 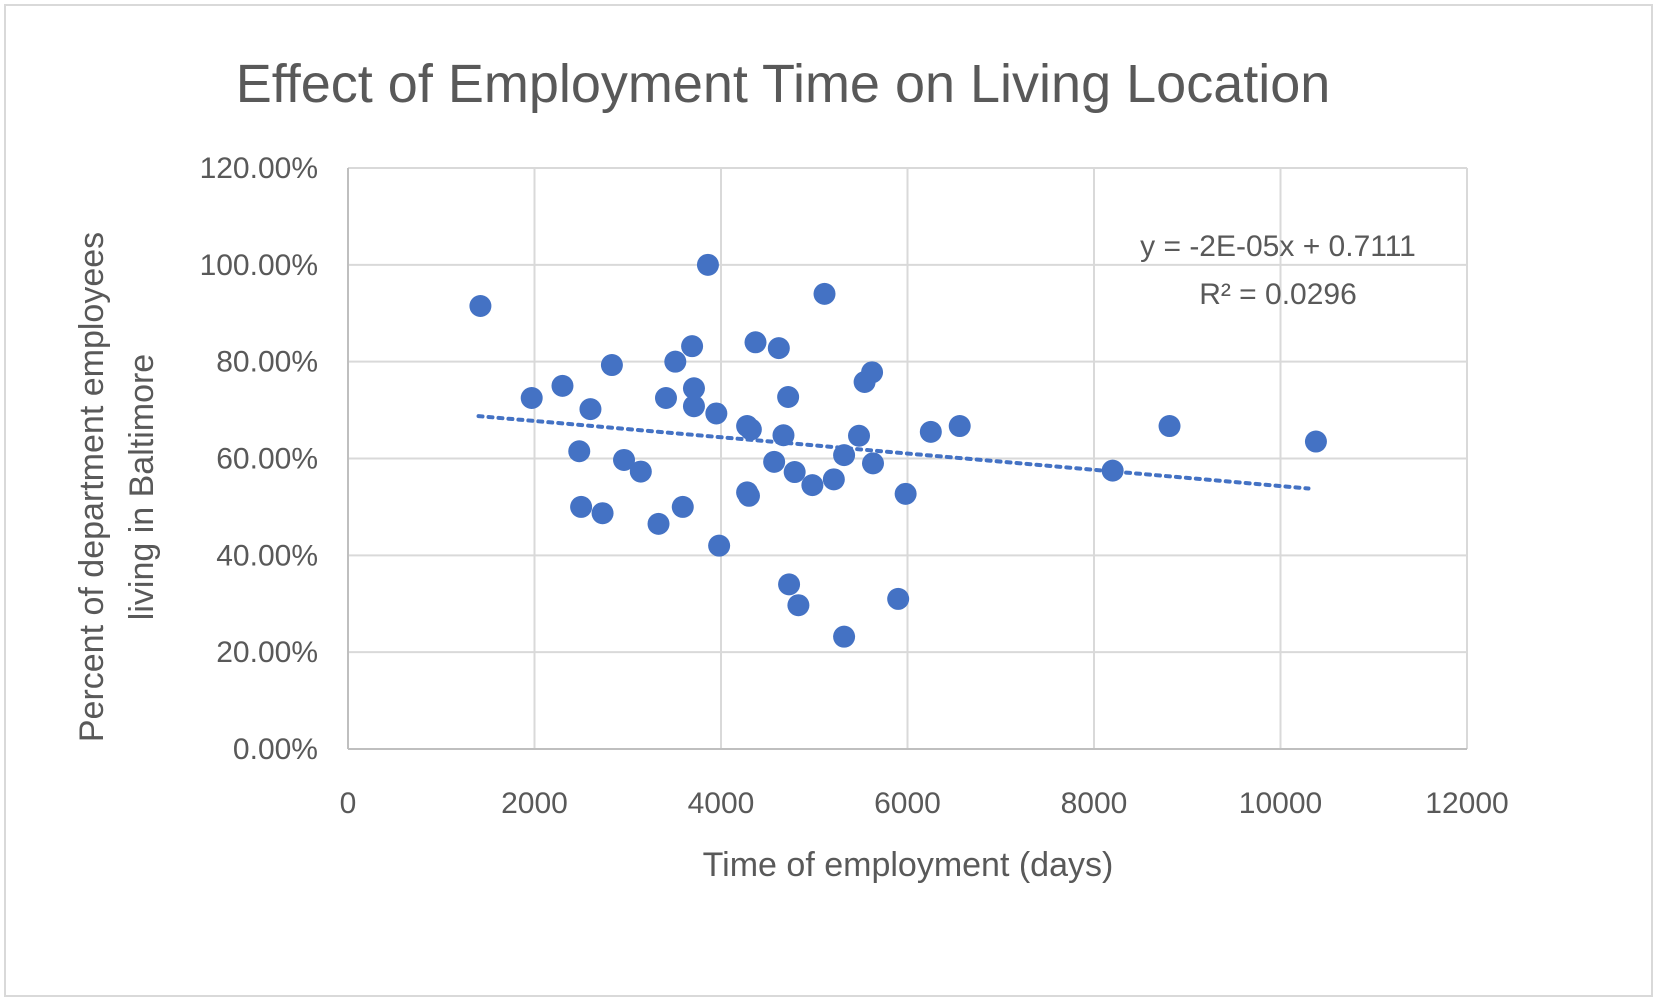 I want to click on x-axis-tick-labels: 0 2000 4000 6000 8000 10000 12000, so click(x=924, y=803).